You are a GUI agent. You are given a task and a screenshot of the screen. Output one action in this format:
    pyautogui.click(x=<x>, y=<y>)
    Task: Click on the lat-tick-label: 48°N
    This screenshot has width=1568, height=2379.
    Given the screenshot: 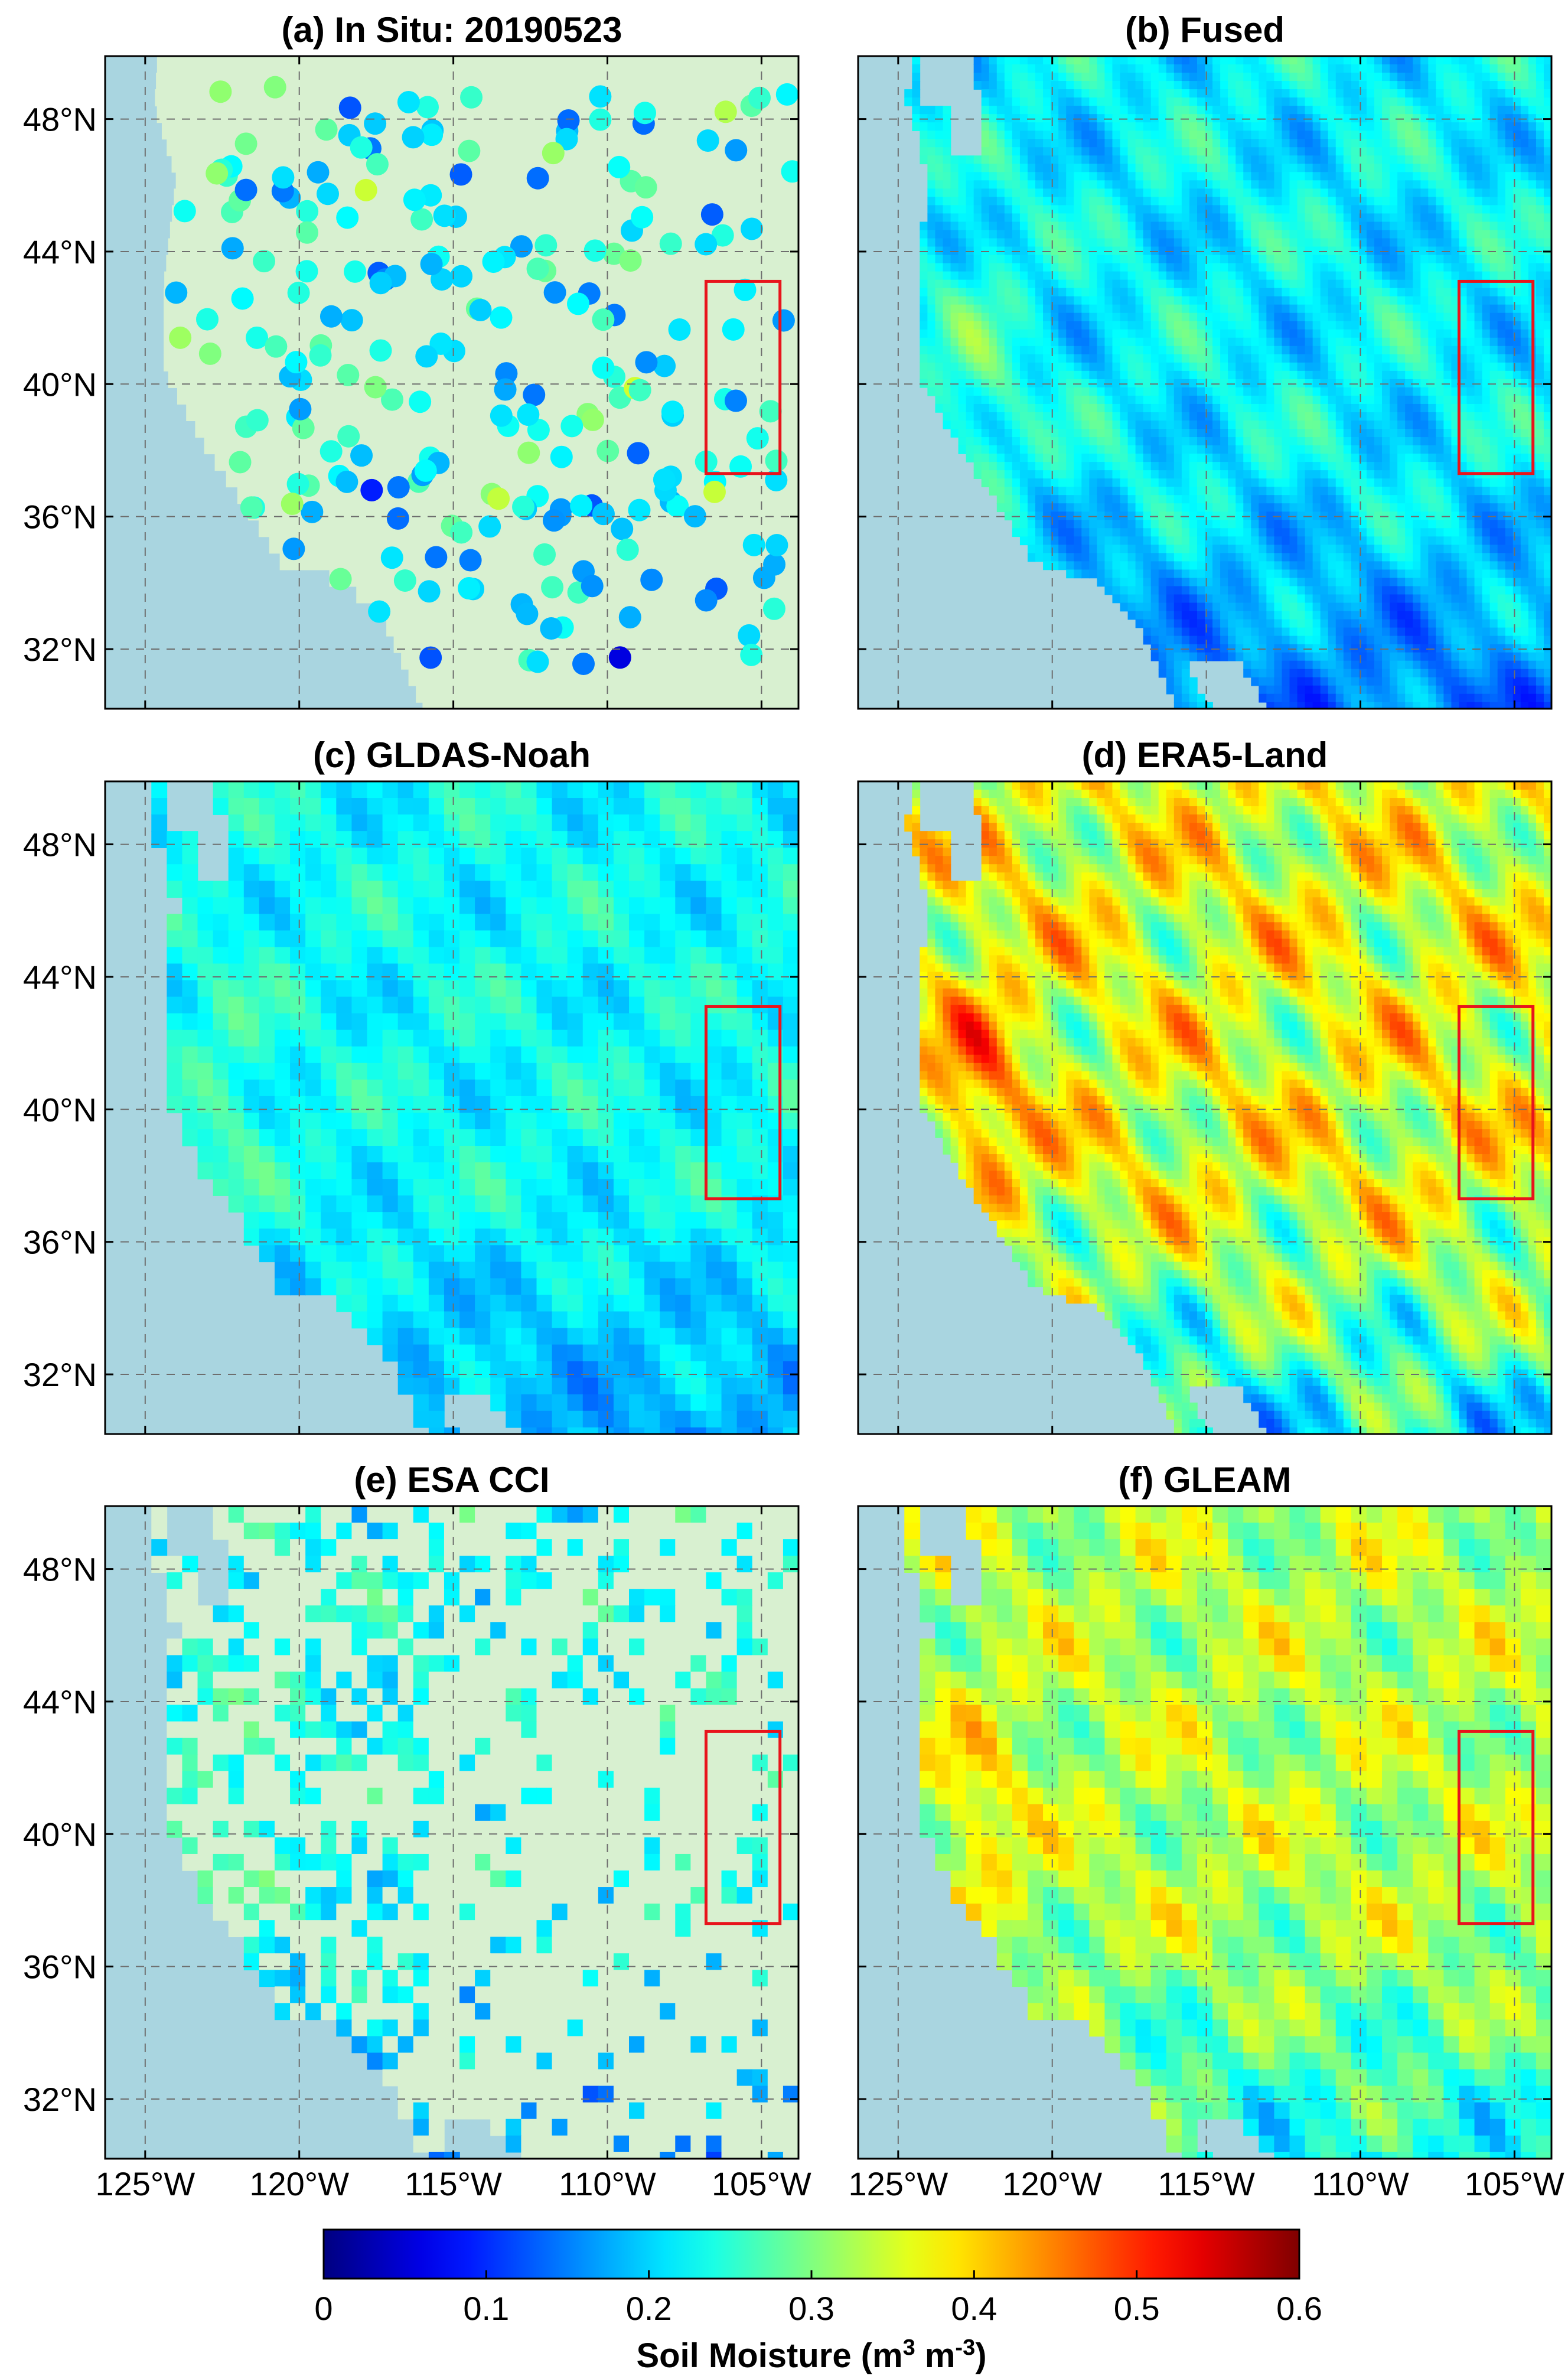 What is the action you would take?
    pyautogui.click(x=60, y=120)
    